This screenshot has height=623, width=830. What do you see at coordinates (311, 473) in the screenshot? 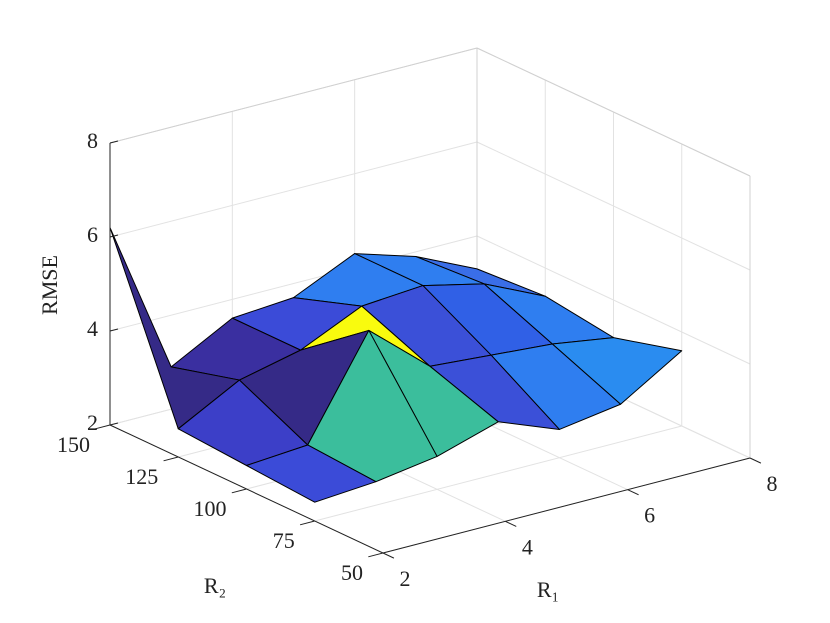
I see `surface-face` at bounding box center [311, 473].